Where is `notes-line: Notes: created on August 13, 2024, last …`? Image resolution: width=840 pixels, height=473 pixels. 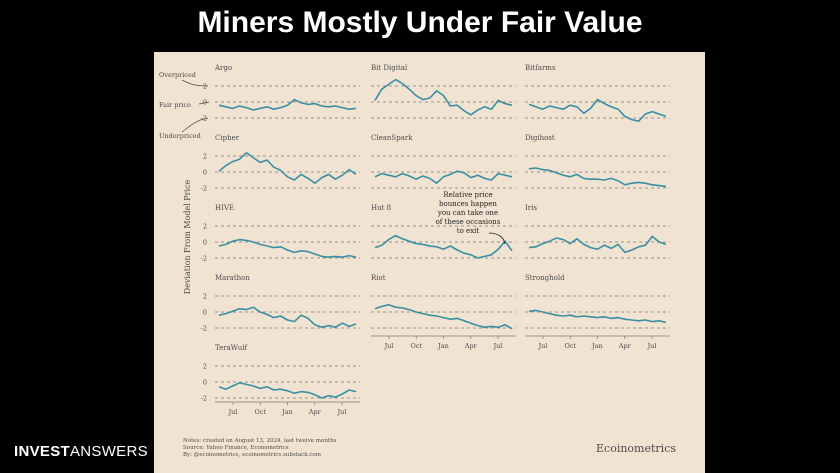 notes-line: Notes: created on August 13, 2024, last … is located at coordinates (260, 441).